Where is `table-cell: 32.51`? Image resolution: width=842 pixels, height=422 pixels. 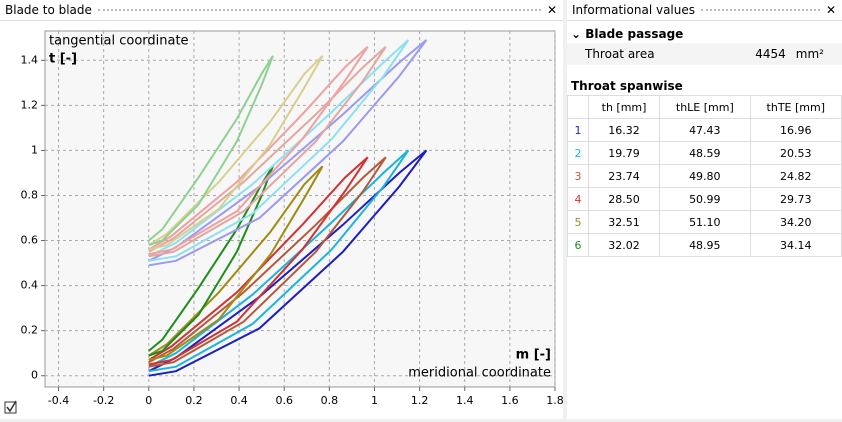
table-cell: 32.51 is located at coordinates (624, 222).